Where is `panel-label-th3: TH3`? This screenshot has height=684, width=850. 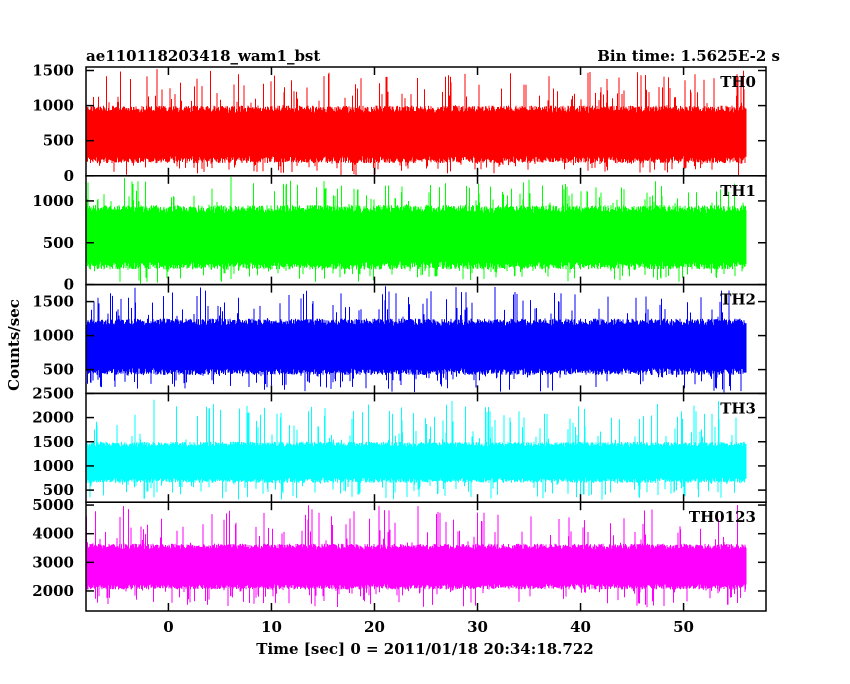
panel-label-th3: TH3 is located at coordinates (738, 408).